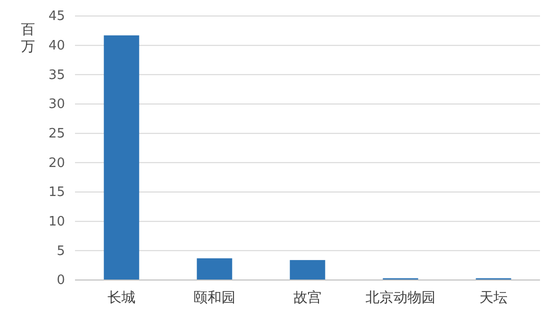 This screenshot has height=321, width=555. I want to click on y-tick-label: 45, so click(56, 16).